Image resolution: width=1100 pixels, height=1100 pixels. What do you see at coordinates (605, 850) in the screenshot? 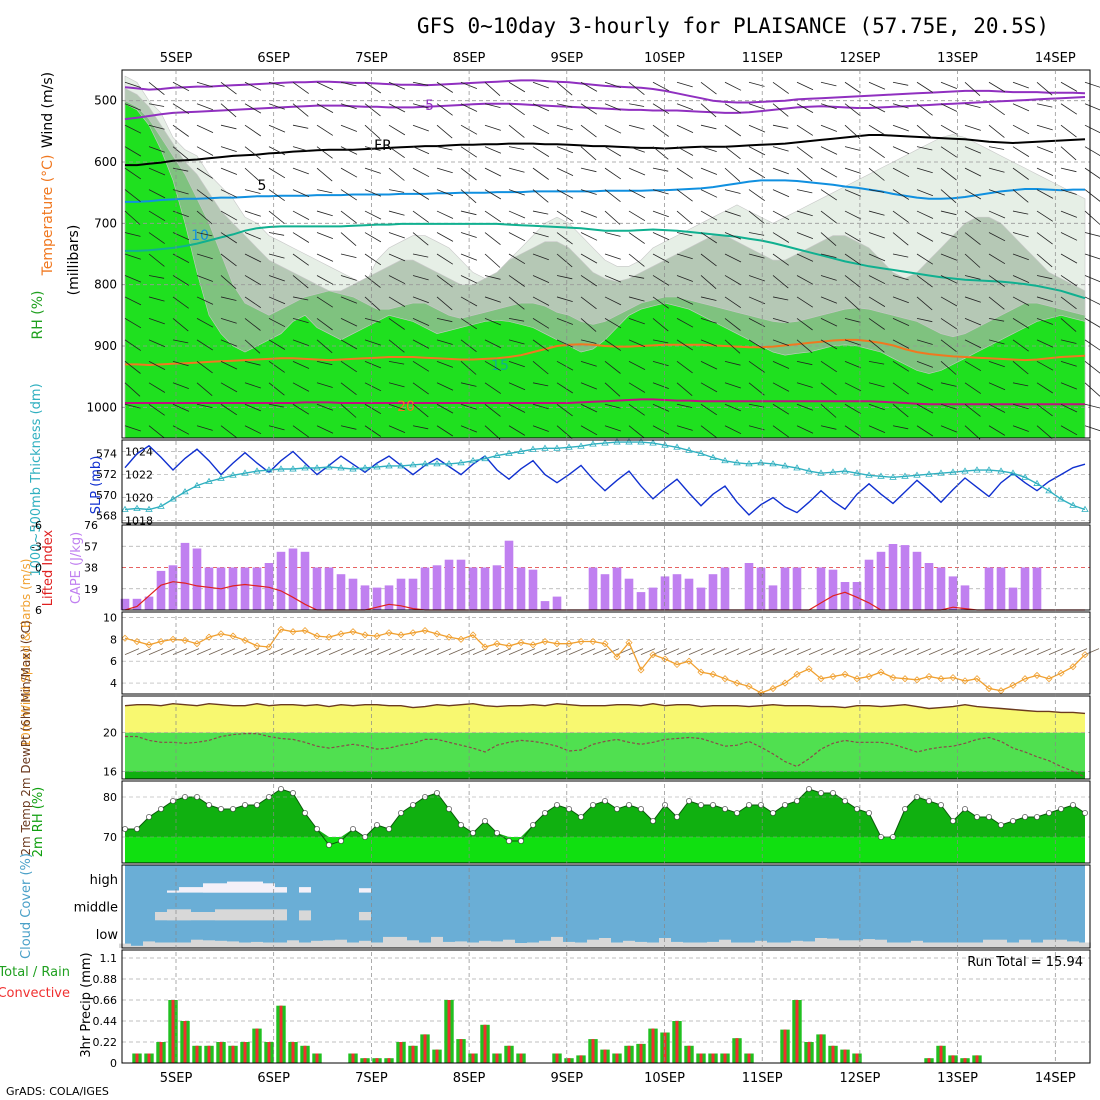
I see `rh-base-band` at bounding box center [605, 850].